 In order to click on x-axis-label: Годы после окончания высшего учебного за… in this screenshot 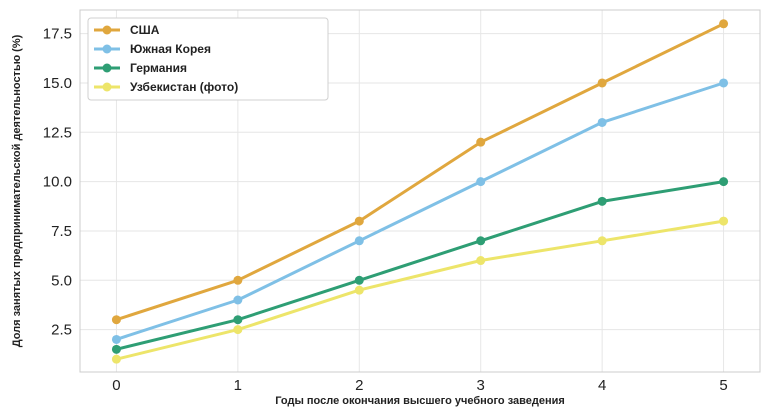, I will do `click(420, 401)`.